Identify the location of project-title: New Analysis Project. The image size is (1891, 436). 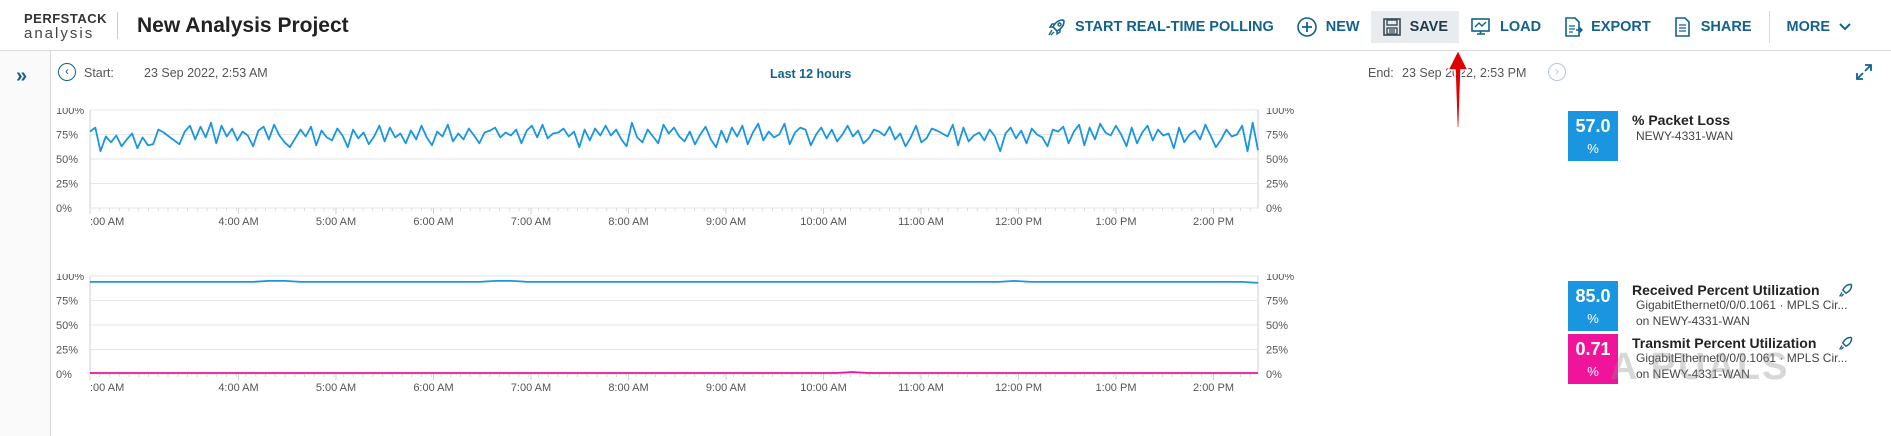
(243, 25).